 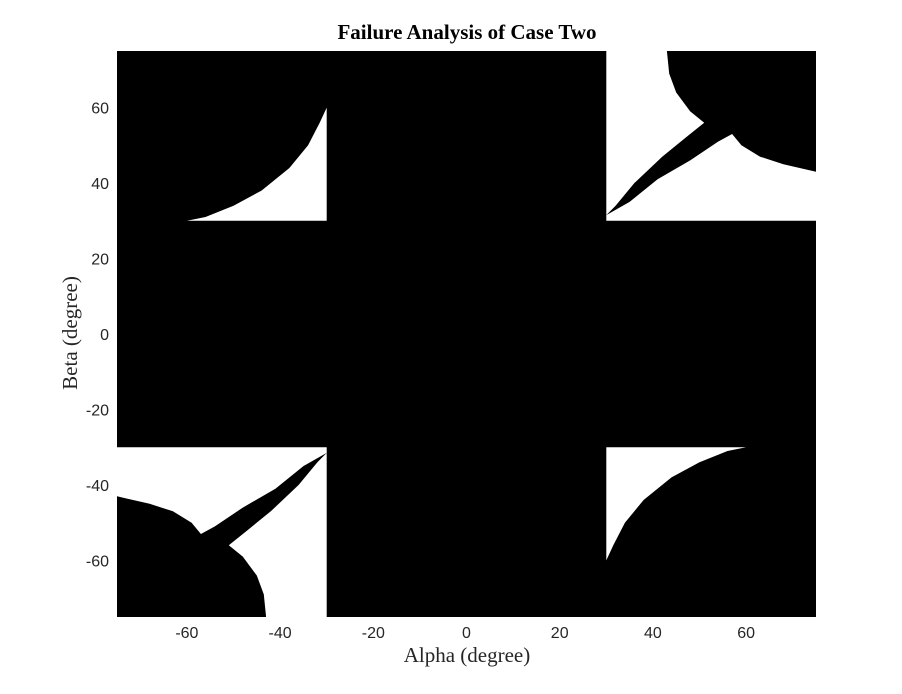 I want to click on y-axis-ticks: -60 -40 -20 0 20 40 60, so click(x=97, y=336).